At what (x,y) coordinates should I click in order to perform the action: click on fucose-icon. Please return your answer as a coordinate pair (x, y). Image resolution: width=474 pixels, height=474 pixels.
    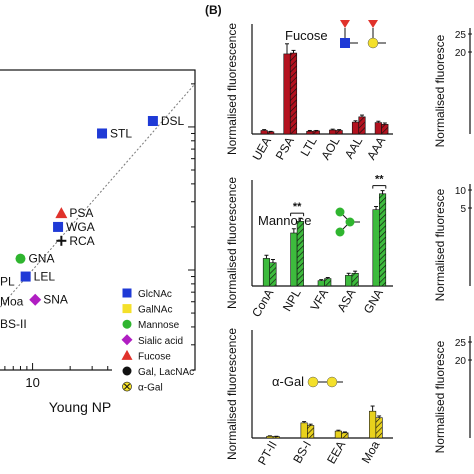
    Looking at the image, I should click on (373, 24).